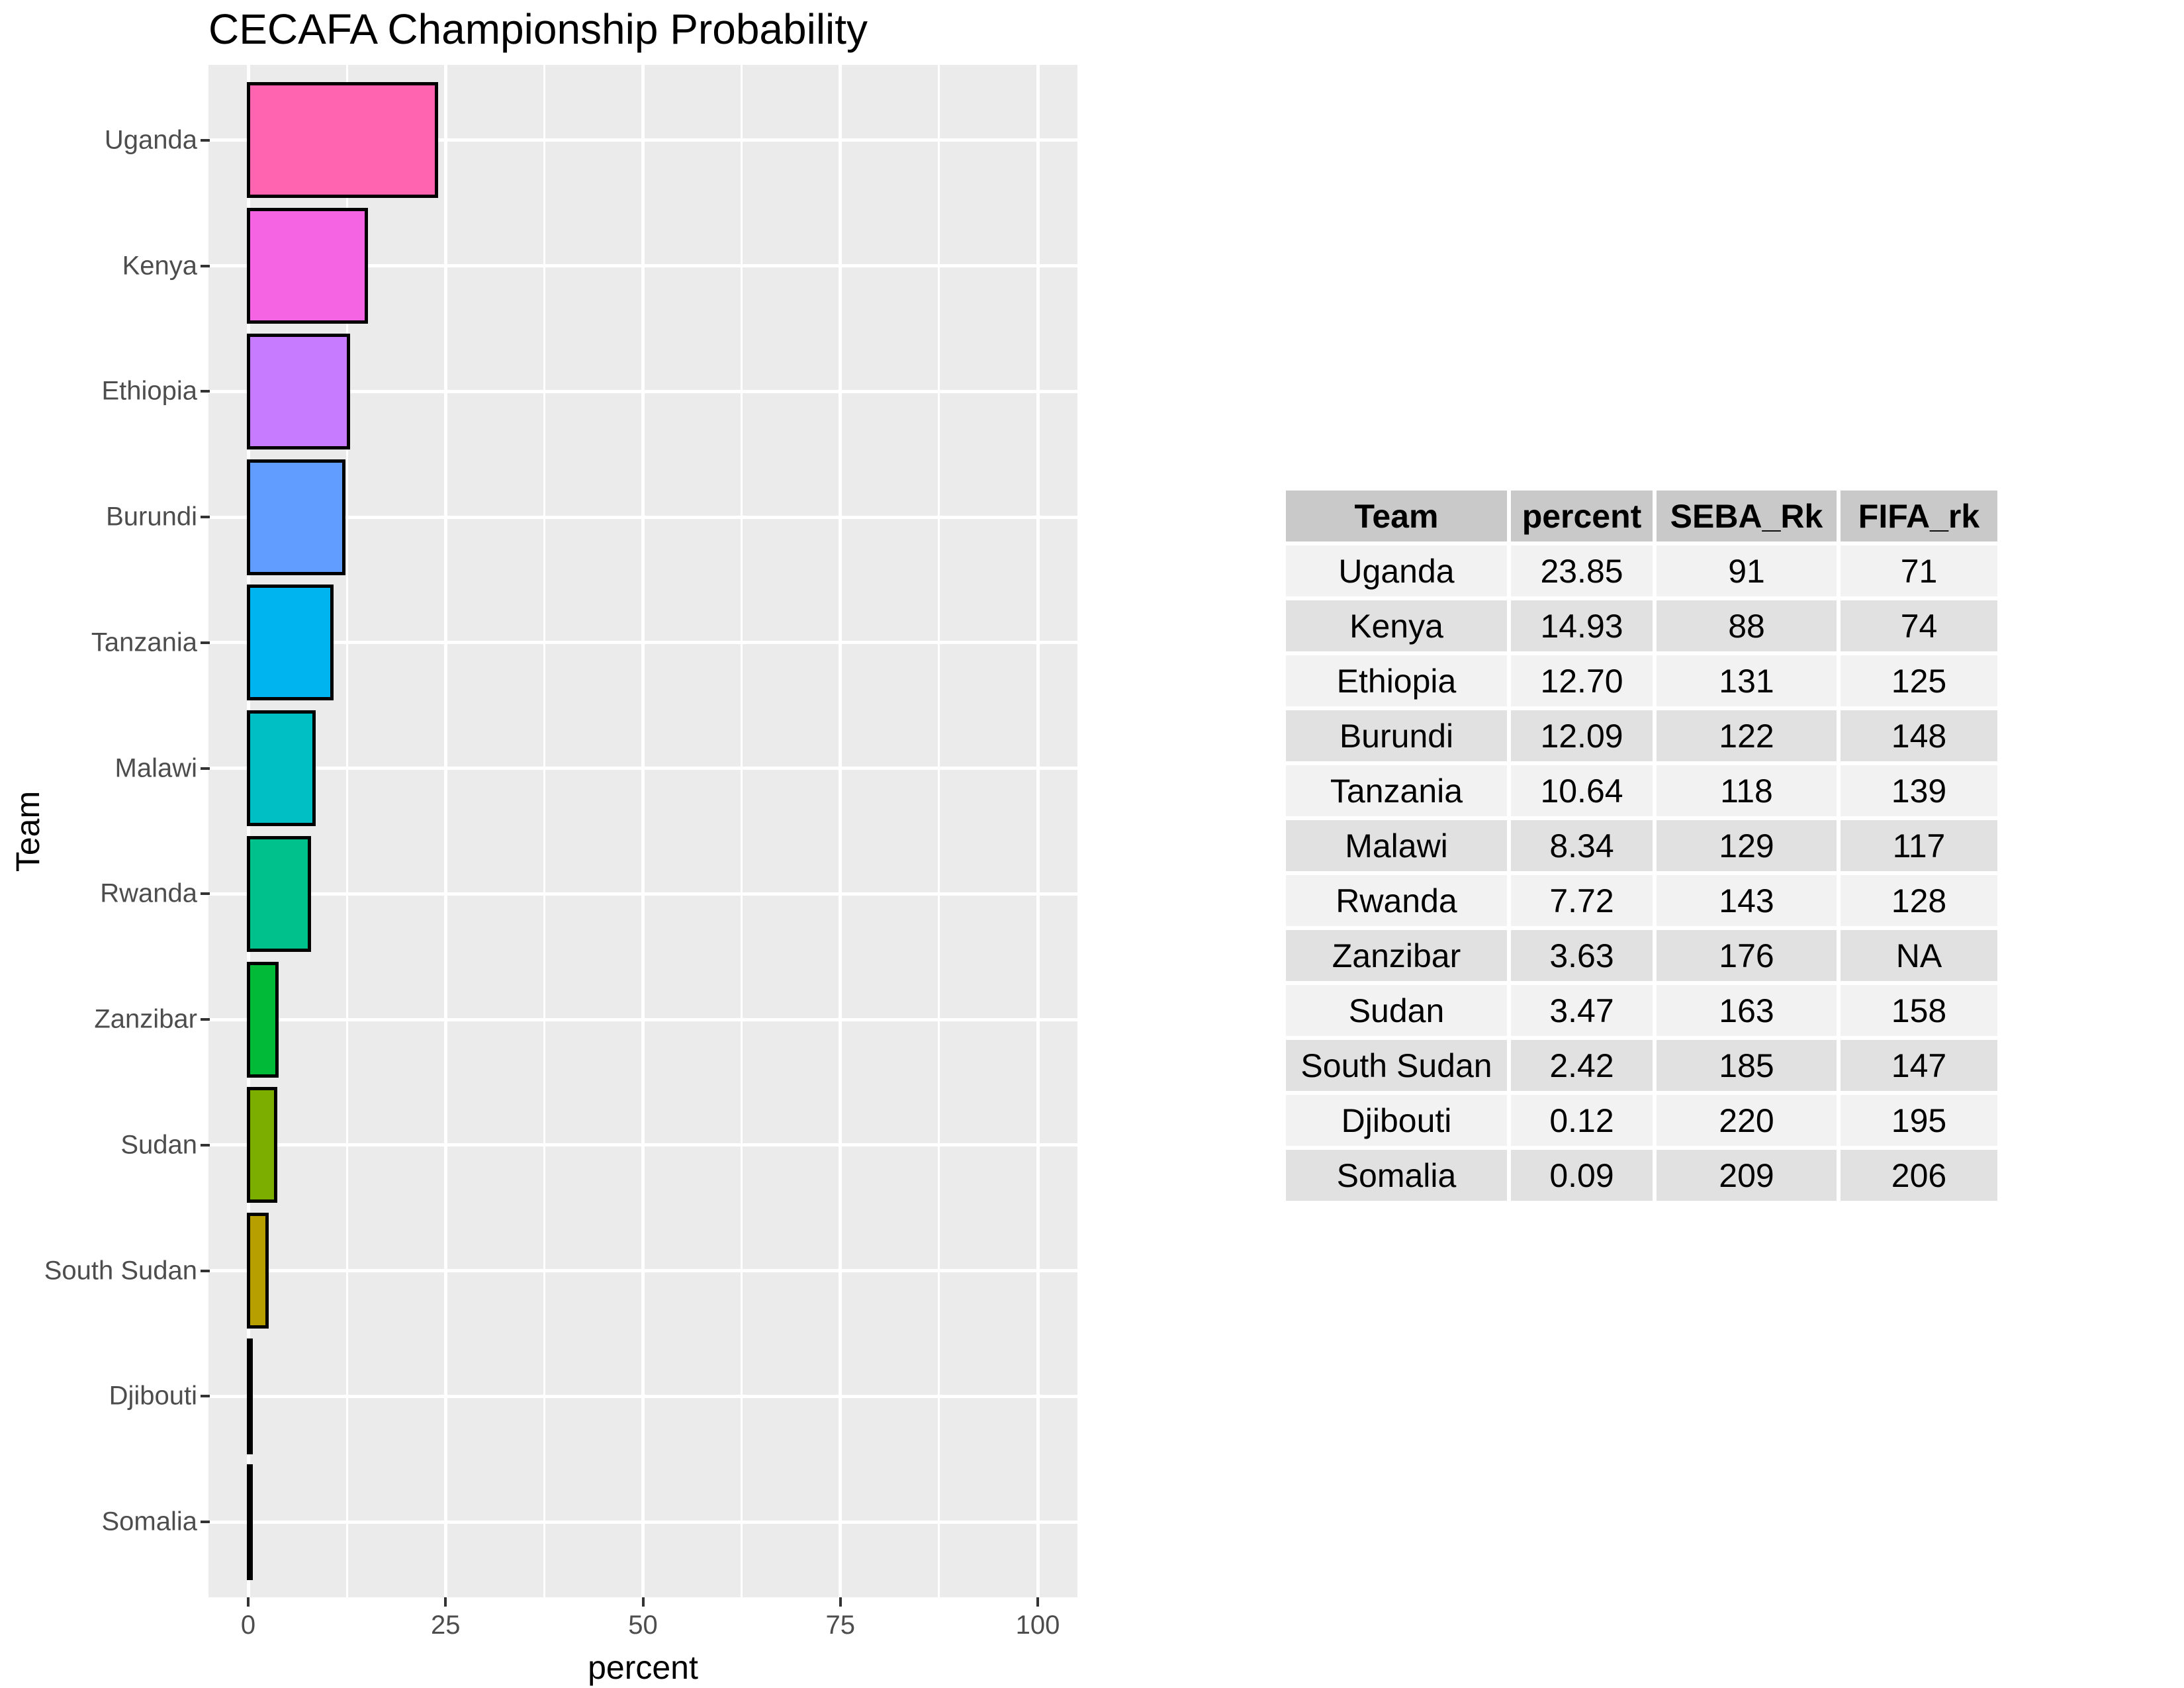  What do you see at coordinates (153, 1396) in the screenshot?
I see `y-tick-label-djibouti: Djibouti` at bounding box center [153, 1396].